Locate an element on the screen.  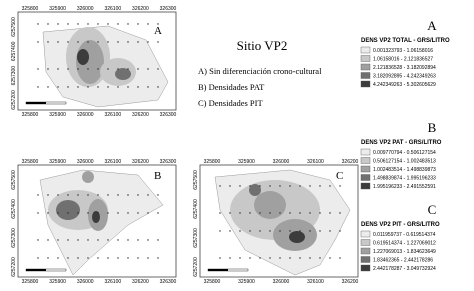
legend-label: 0.506127154 - 1.002483513 is located at coordinates (404, 162).